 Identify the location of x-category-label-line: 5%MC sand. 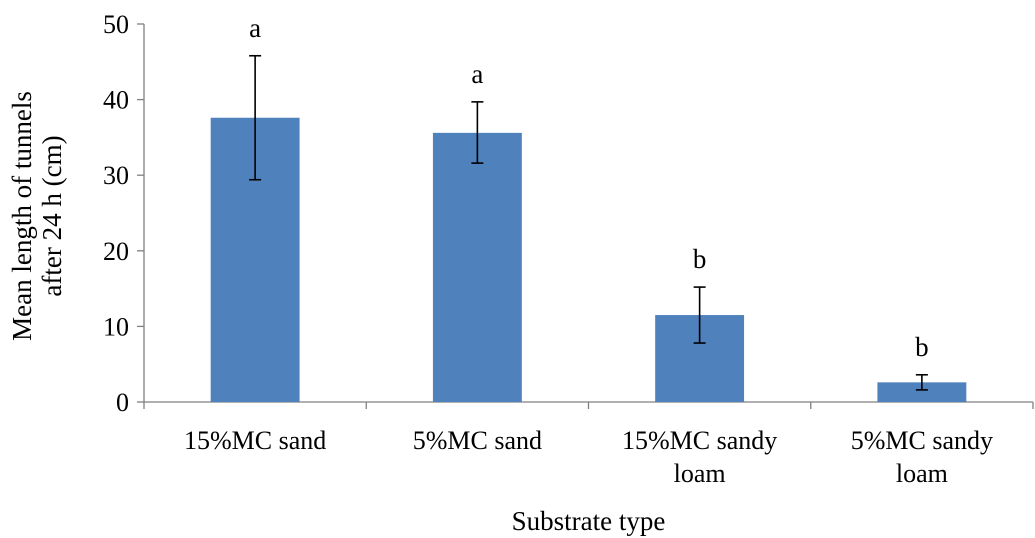
(477, 440).